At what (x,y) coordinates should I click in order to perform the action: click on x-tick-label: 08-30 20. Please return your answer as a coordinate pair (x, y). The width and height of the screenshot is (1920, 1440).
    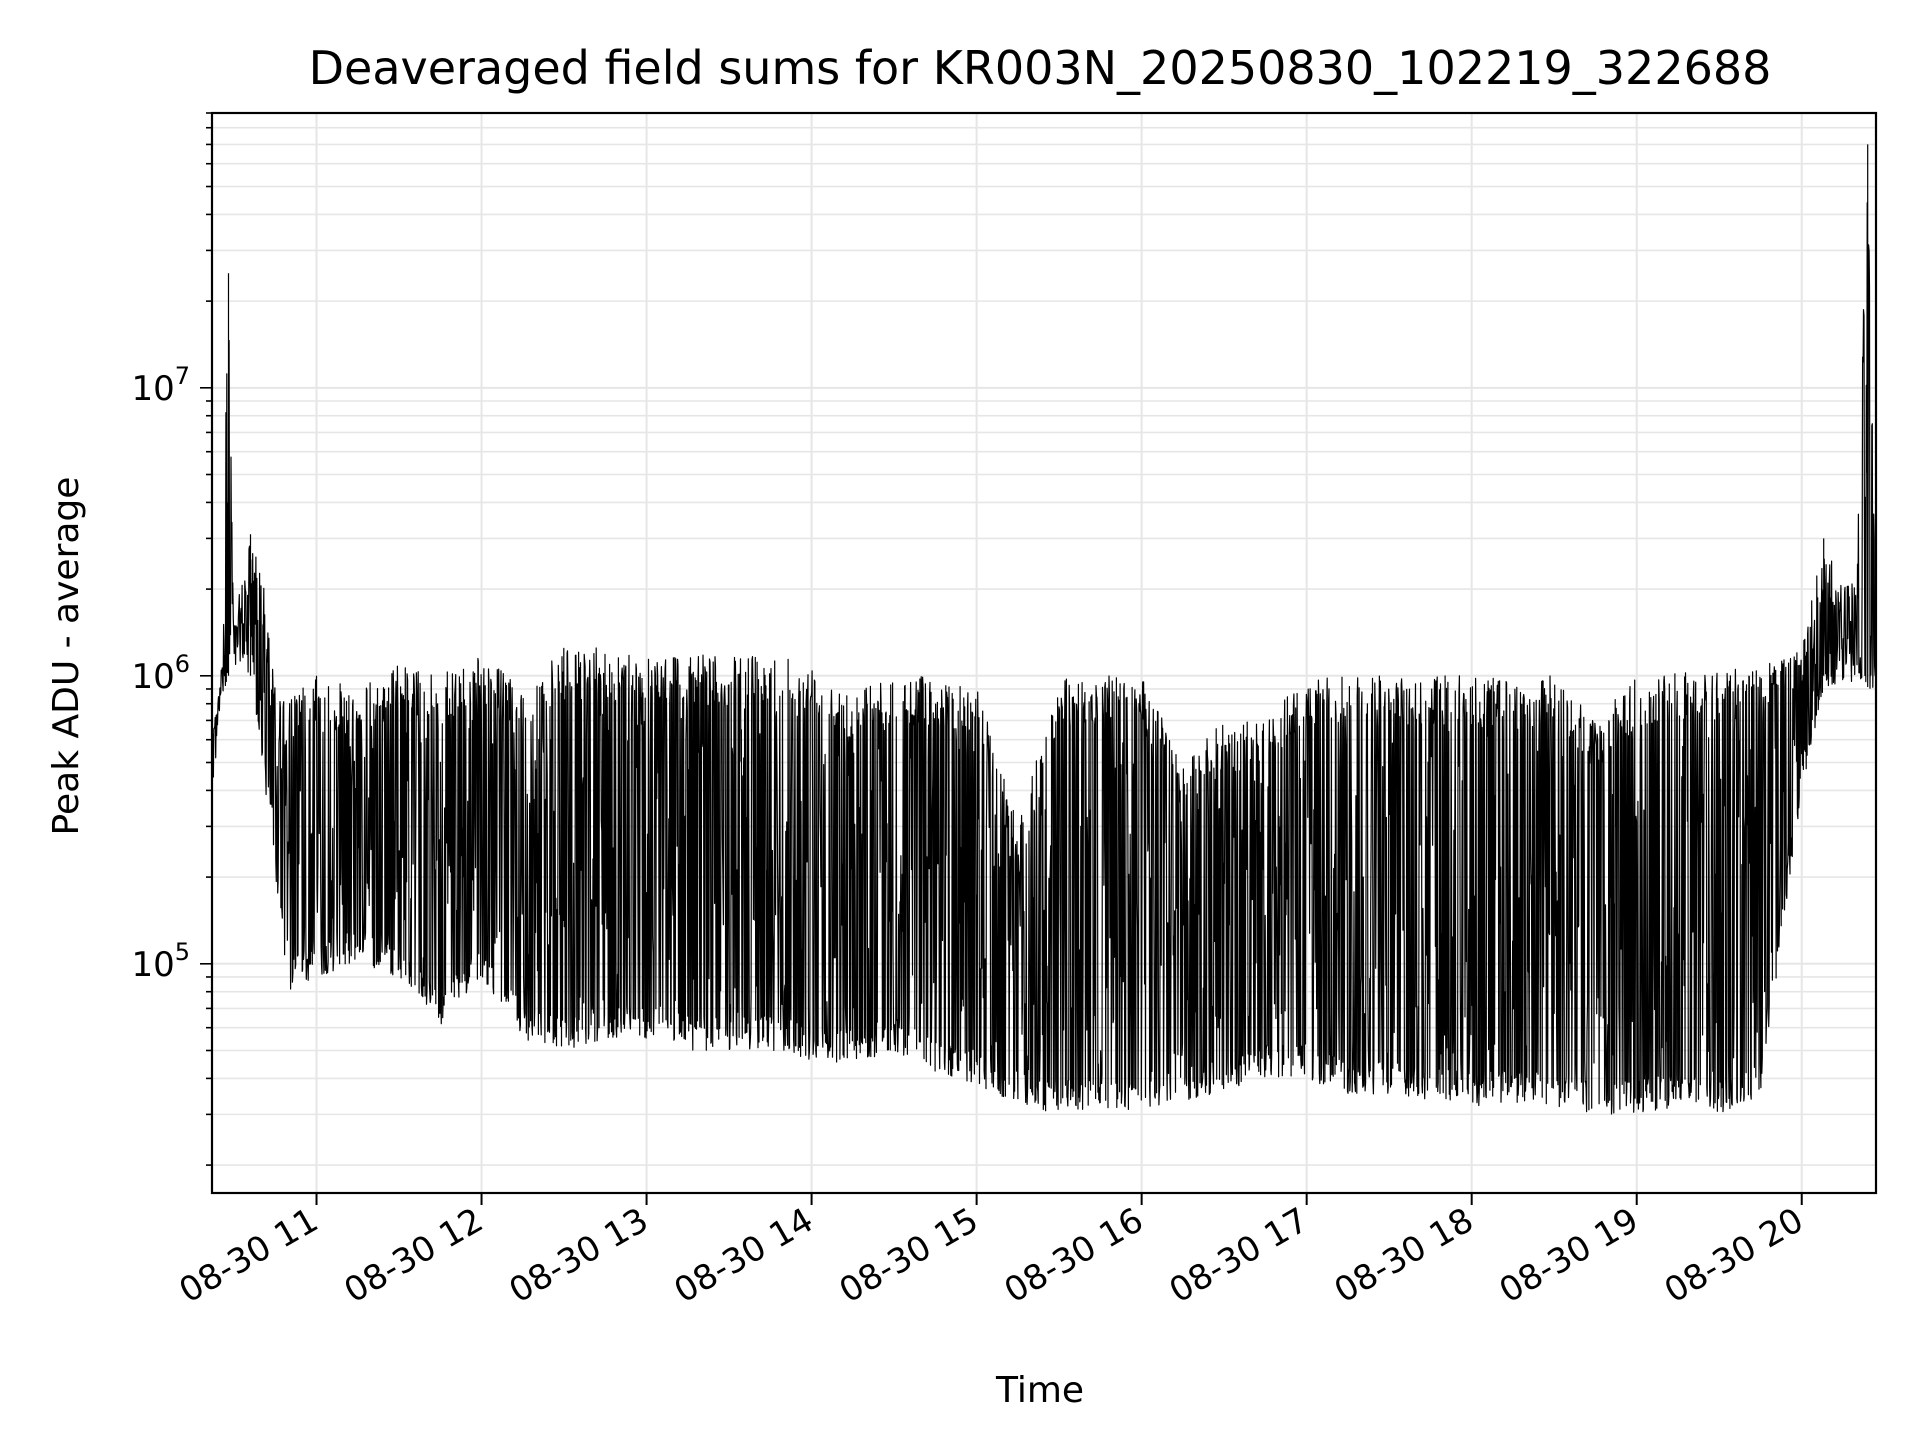
    Looking at the image, I should click on (1734, 1255).